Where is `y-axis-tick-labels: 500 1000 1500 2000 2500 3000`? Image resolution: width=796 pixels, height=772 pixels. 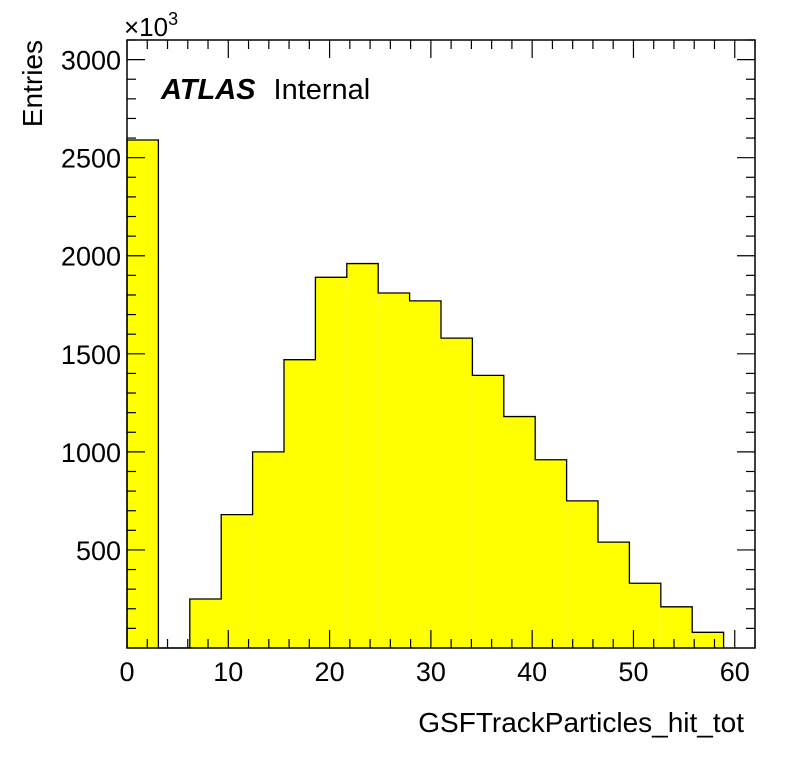 y-axis-tick-labels: 500 1000 1500 2000 2500 3000 is located at coordinates (91, 306).